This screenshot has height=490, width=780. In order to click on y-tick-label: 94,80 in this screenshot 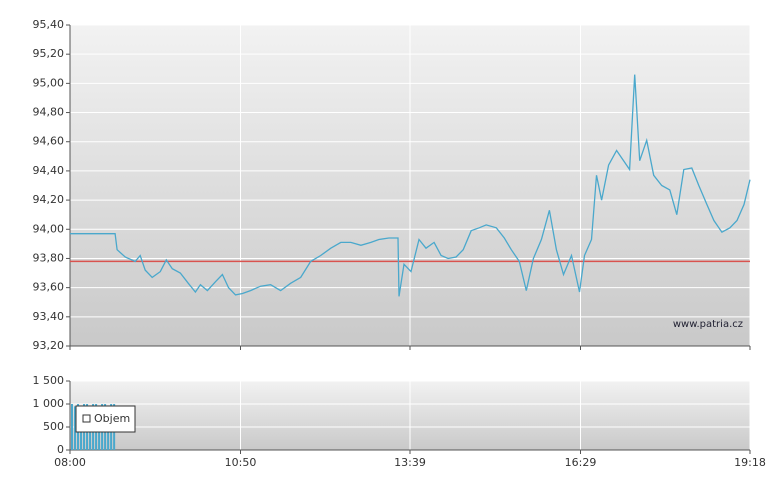, I will do `click(49, 112)`.